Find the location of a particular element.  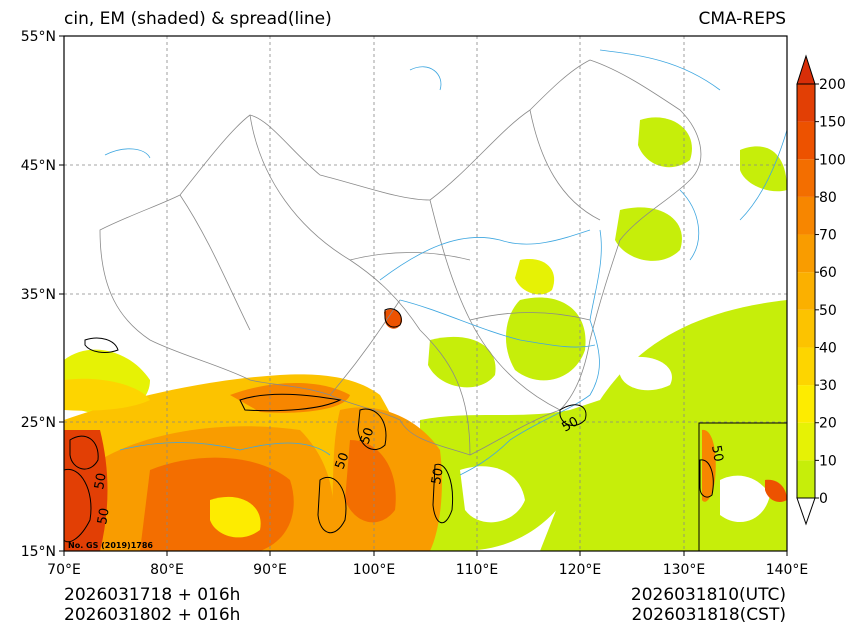

valid-time-utc: 2026031810(UTC) is located at coordinates (708, 595).